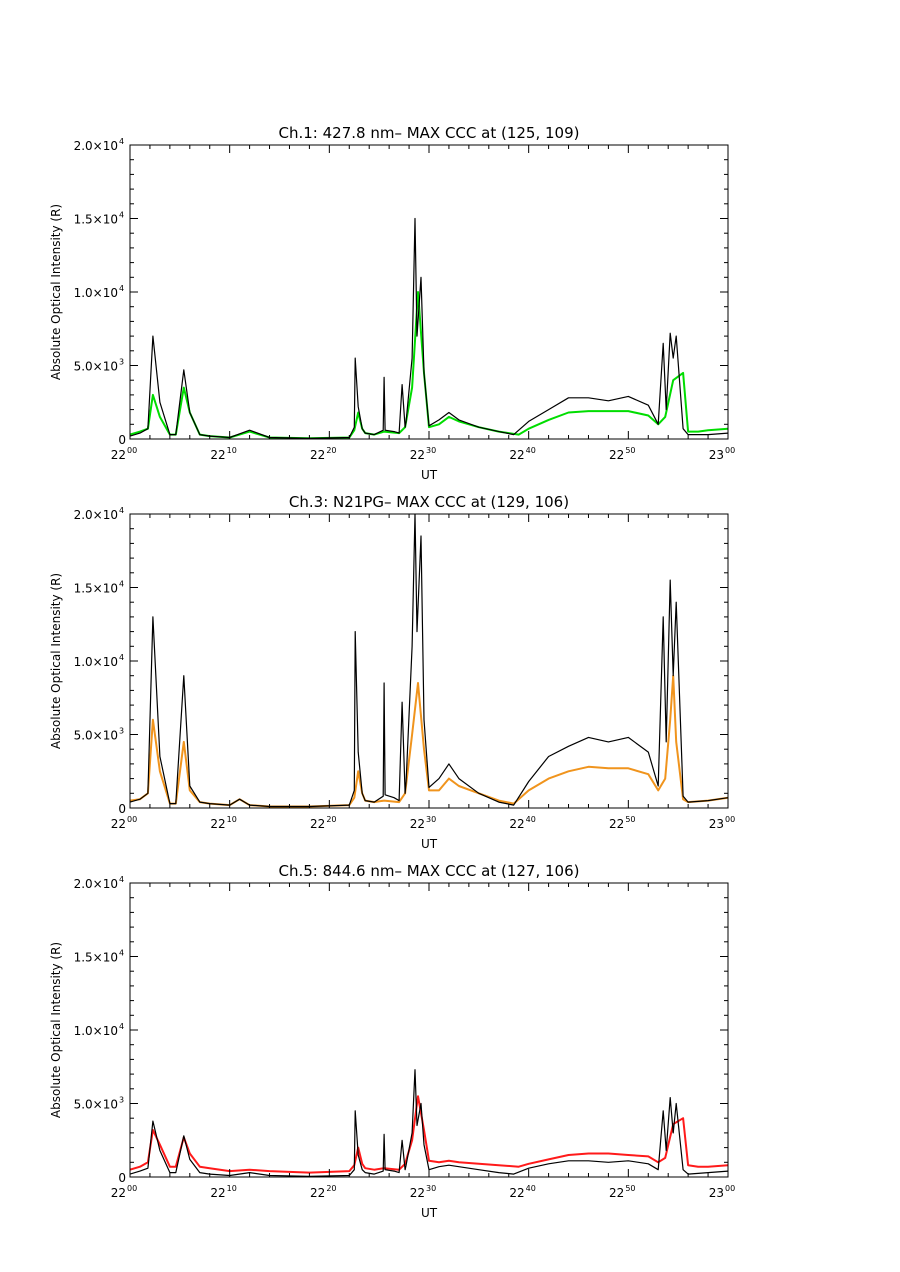 This screenshot has height=1272, width=900. I want to click on chart-title: Ch.5: 844.6 nm– MAX CCC at (127, 106), so click(429, 871).